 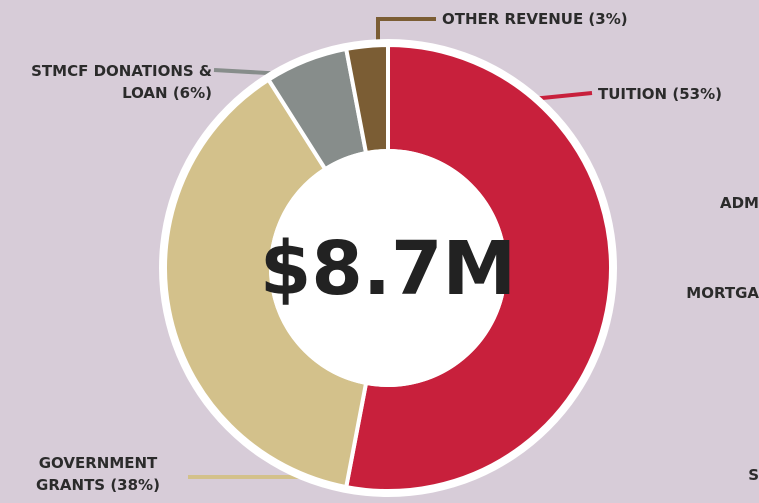 I want to click on clipped-label: ADM, so click(x=739, y=203).